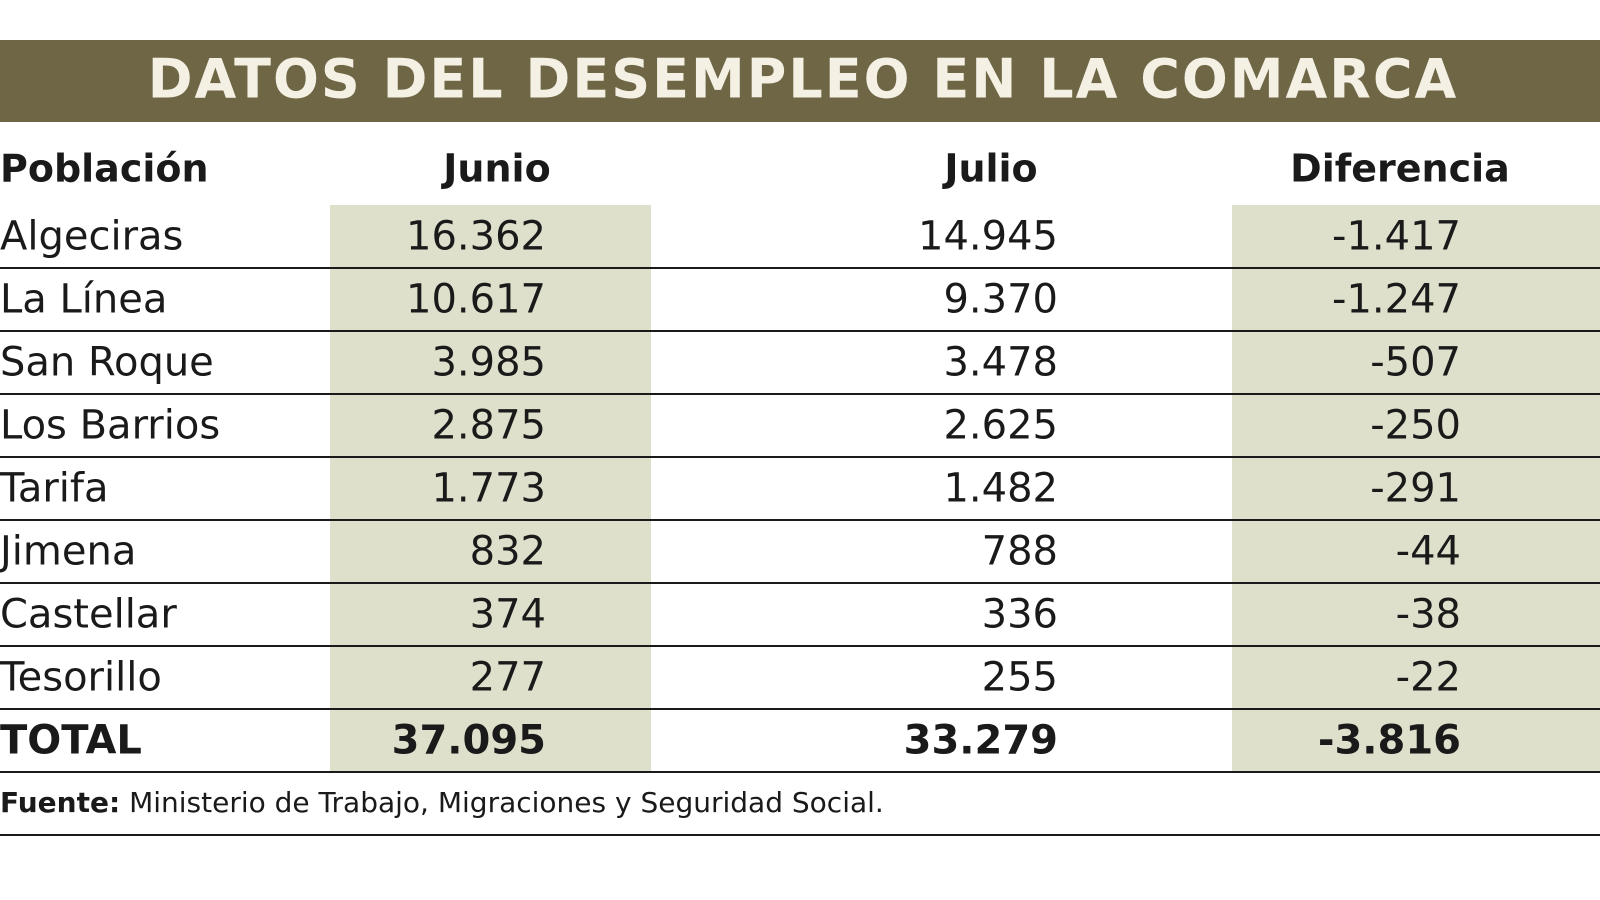  I want to click on cell: 3.985, so click(488, 363).